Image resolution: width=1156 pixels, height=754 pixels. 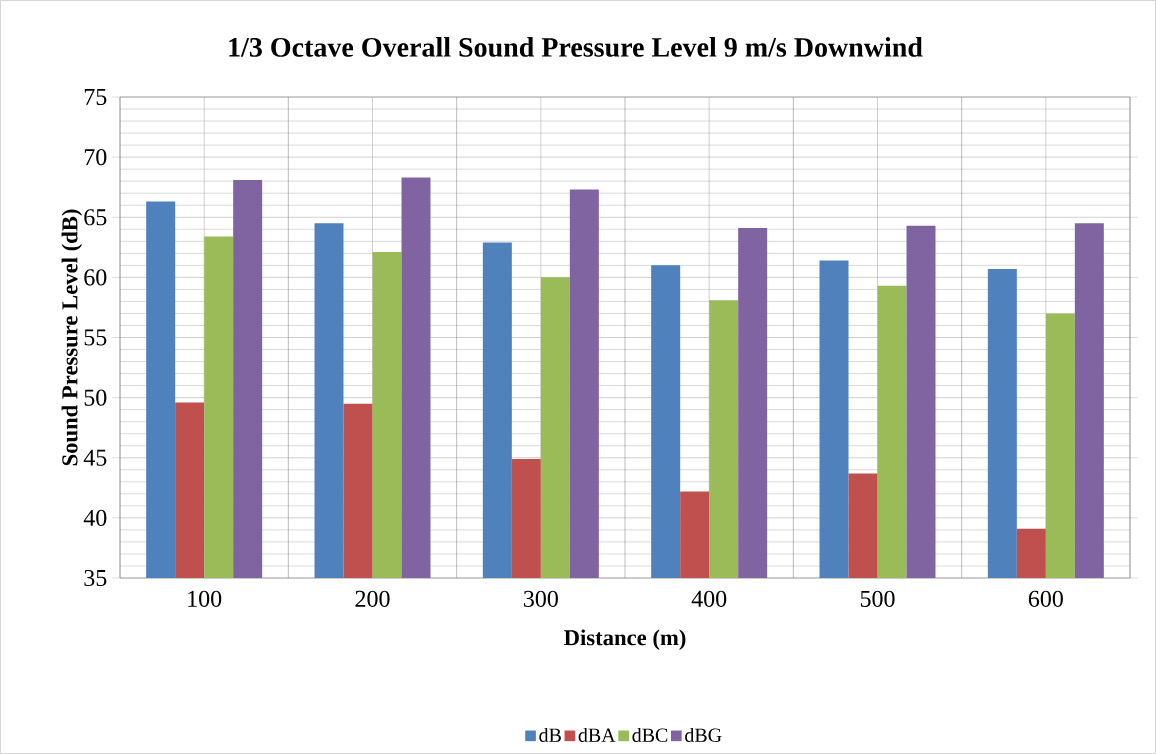 What do you see at coordinates (95, 157) in the screenshot?
I see `y-tick-label: 70` at bounding box center [95, 157].